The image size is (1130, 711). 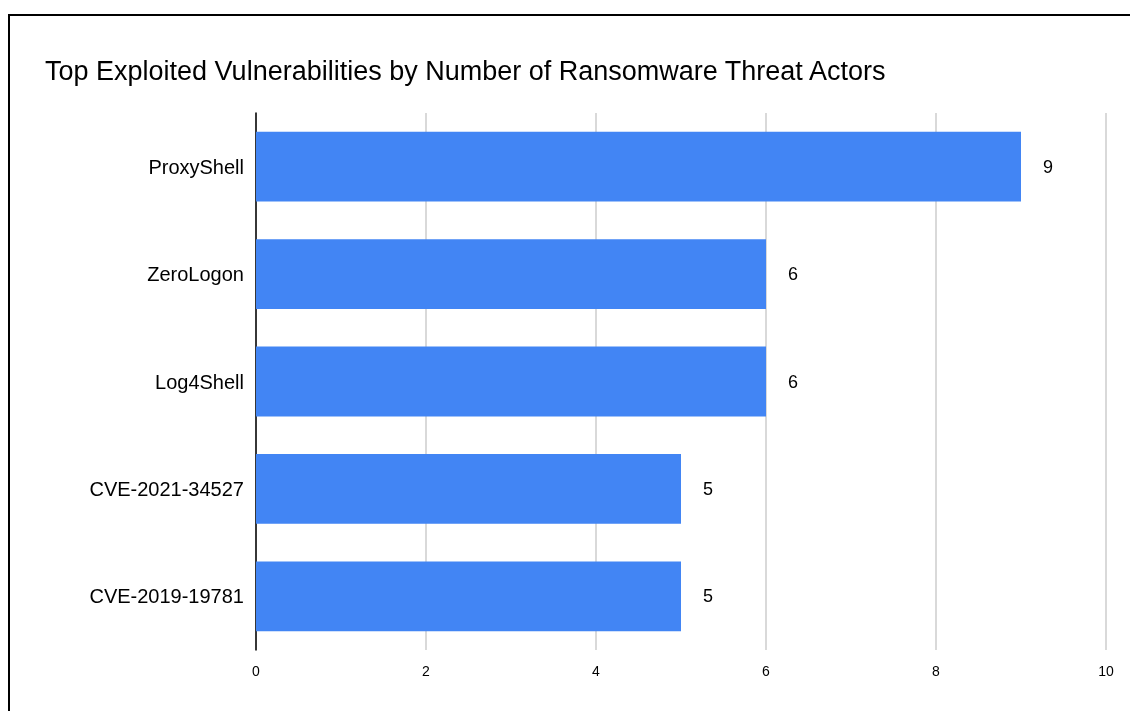 What do you see at coordinates (199, 381) in the screenshot?
I see `y-tick-label: Log4Shell` at bounding box center [199, 381].